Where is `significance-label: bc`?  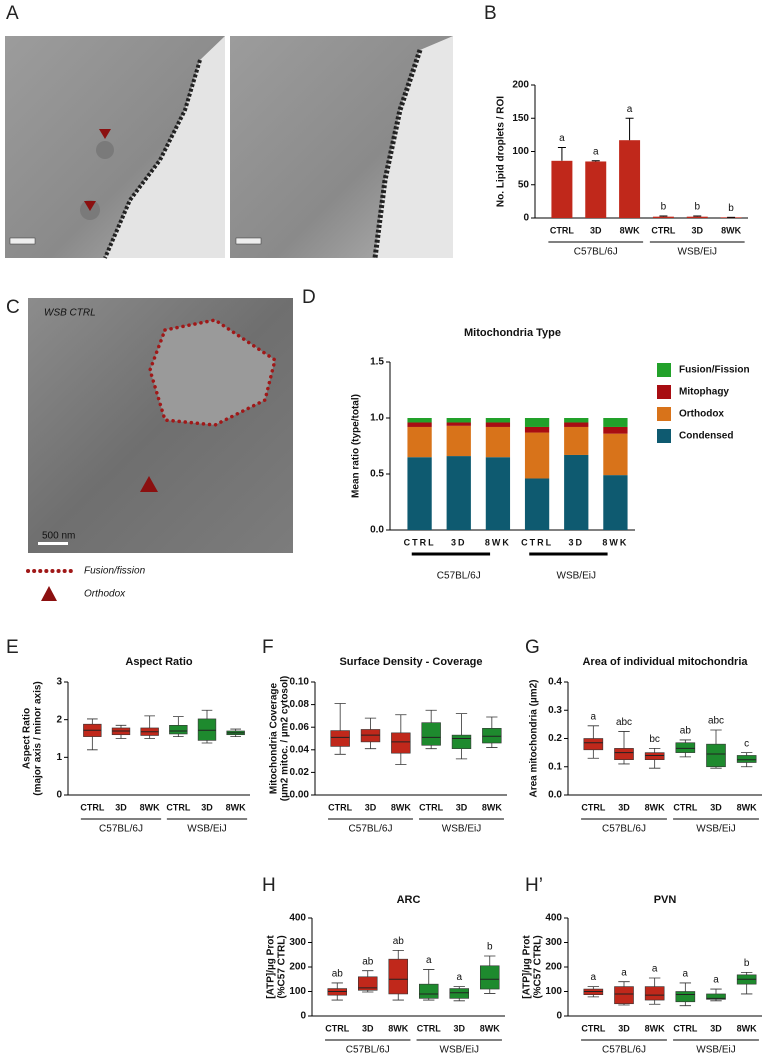
significance-label: bc is located at coordinates (654, 739).